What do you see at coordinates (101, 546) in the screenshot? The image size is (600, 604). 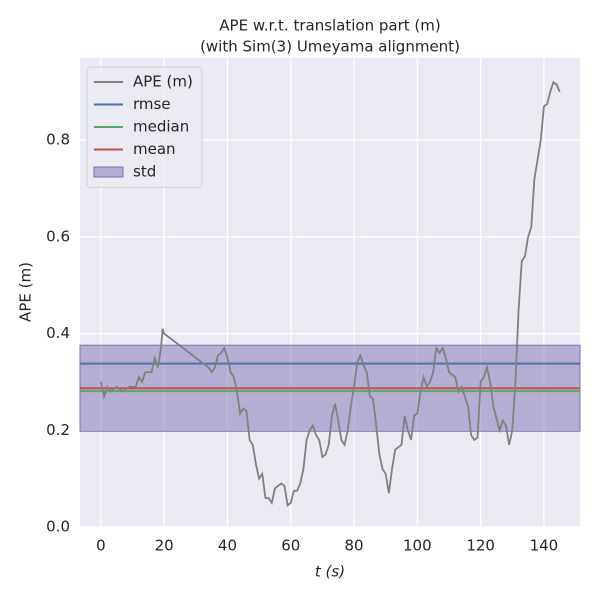 I see `x-tick-label: 0` at bounding box center [101, 546].